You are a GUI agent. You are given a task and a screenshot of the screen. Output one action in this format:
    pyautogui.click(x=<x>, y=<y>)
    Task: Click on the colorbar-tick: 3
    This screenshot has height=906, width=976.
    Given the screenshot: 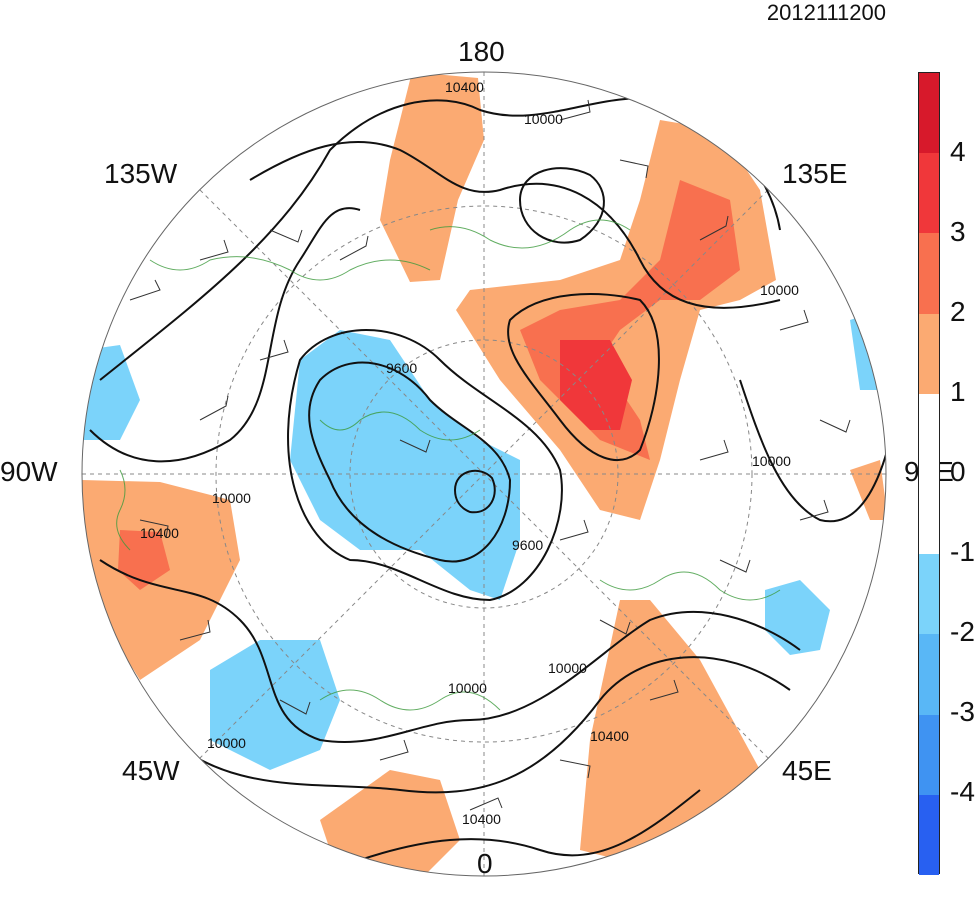 What is the action you would take?
    pyautogui.click(x=958, y=231)
    